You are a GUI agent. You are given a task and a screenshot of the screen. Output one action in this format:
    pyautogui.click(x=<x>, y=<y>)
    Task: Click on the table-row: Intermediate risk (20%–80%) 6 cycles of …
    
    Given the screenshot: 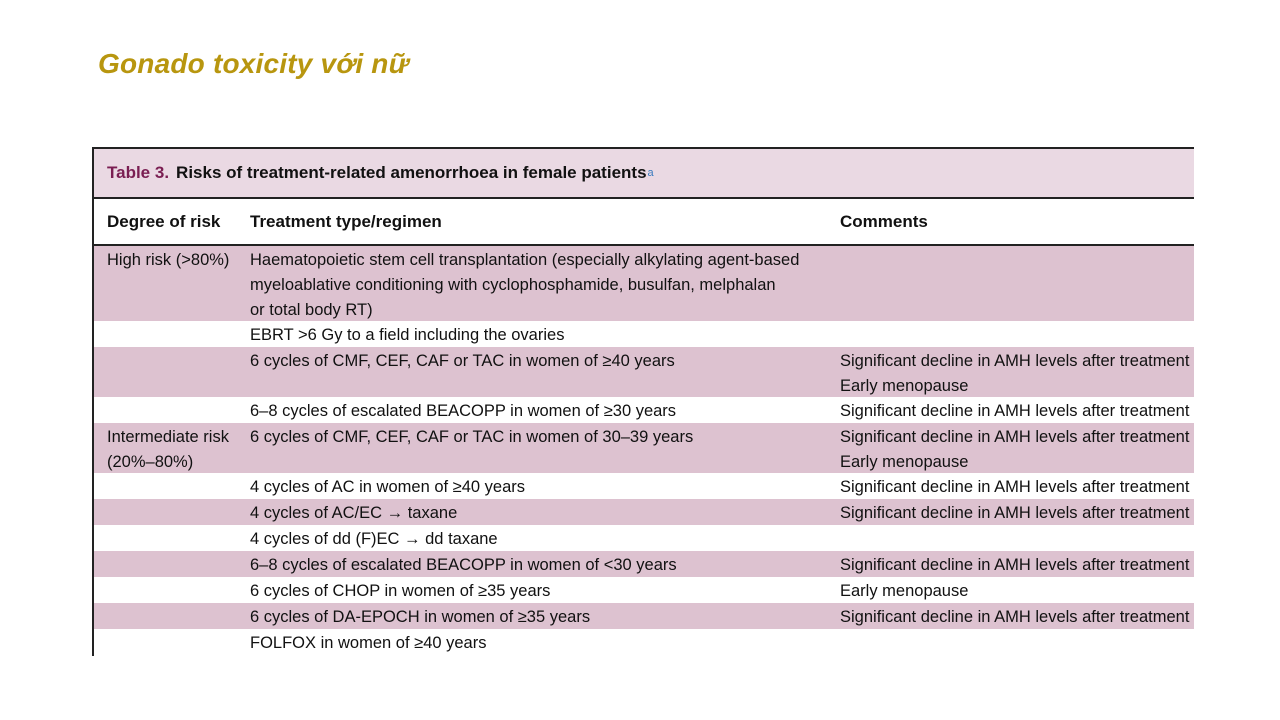 What is the action you would take?
    pyautogui.click(x=644, y=448)
    